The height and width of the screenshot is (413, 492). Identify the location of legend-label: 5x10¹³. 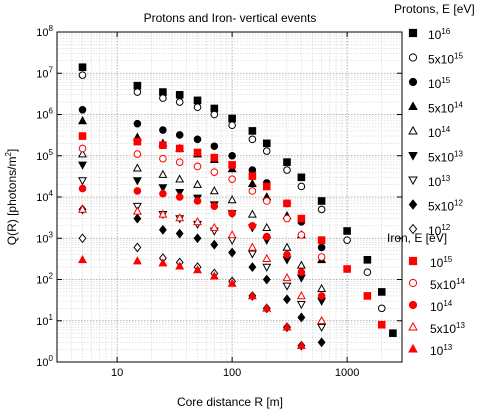
(445, 157).